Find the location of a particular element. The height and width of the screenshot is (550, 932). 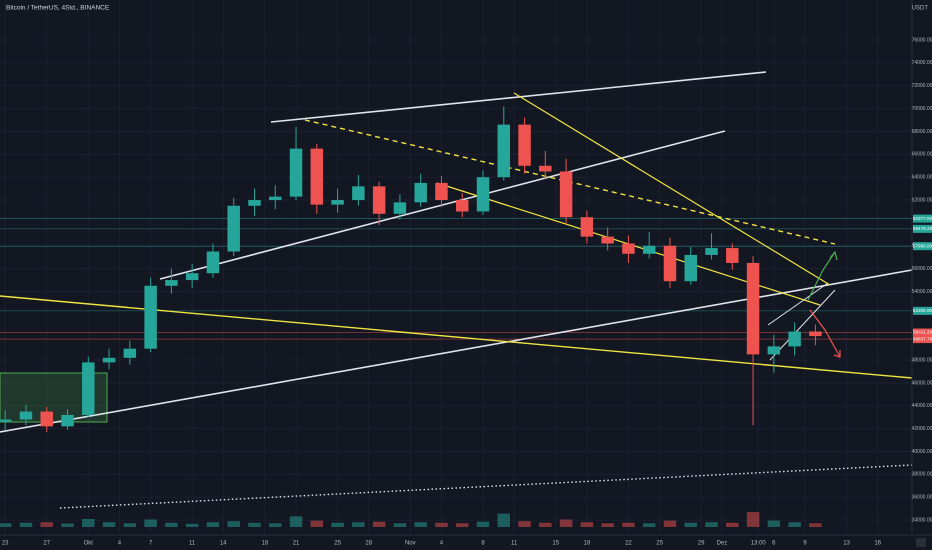

x-tick-label: 28 is located at coordinates (368, 544).